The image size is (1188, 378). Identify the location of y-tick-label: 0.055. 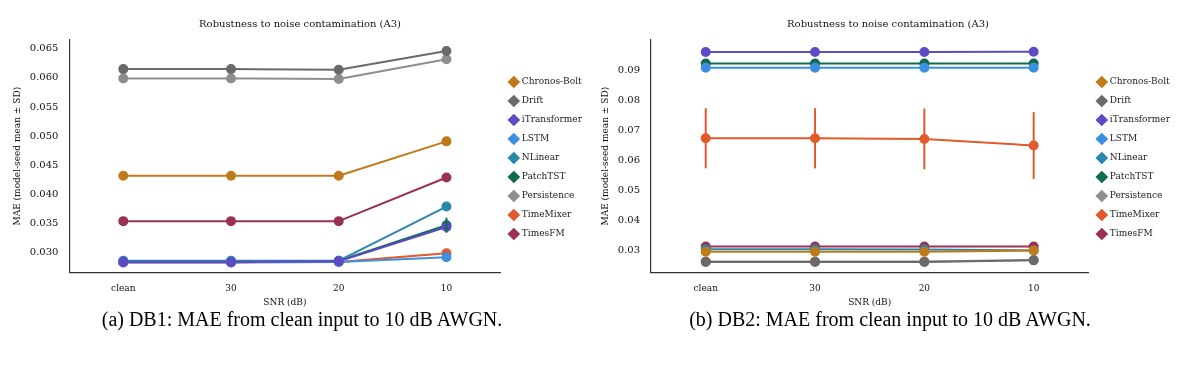
(44, 106).